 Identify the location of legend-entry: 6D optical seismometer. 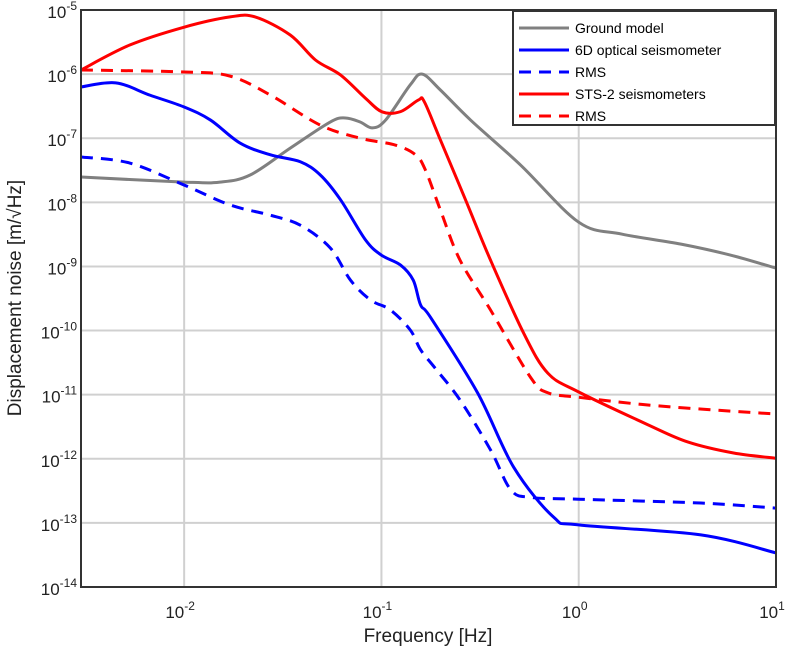
(648, 50).